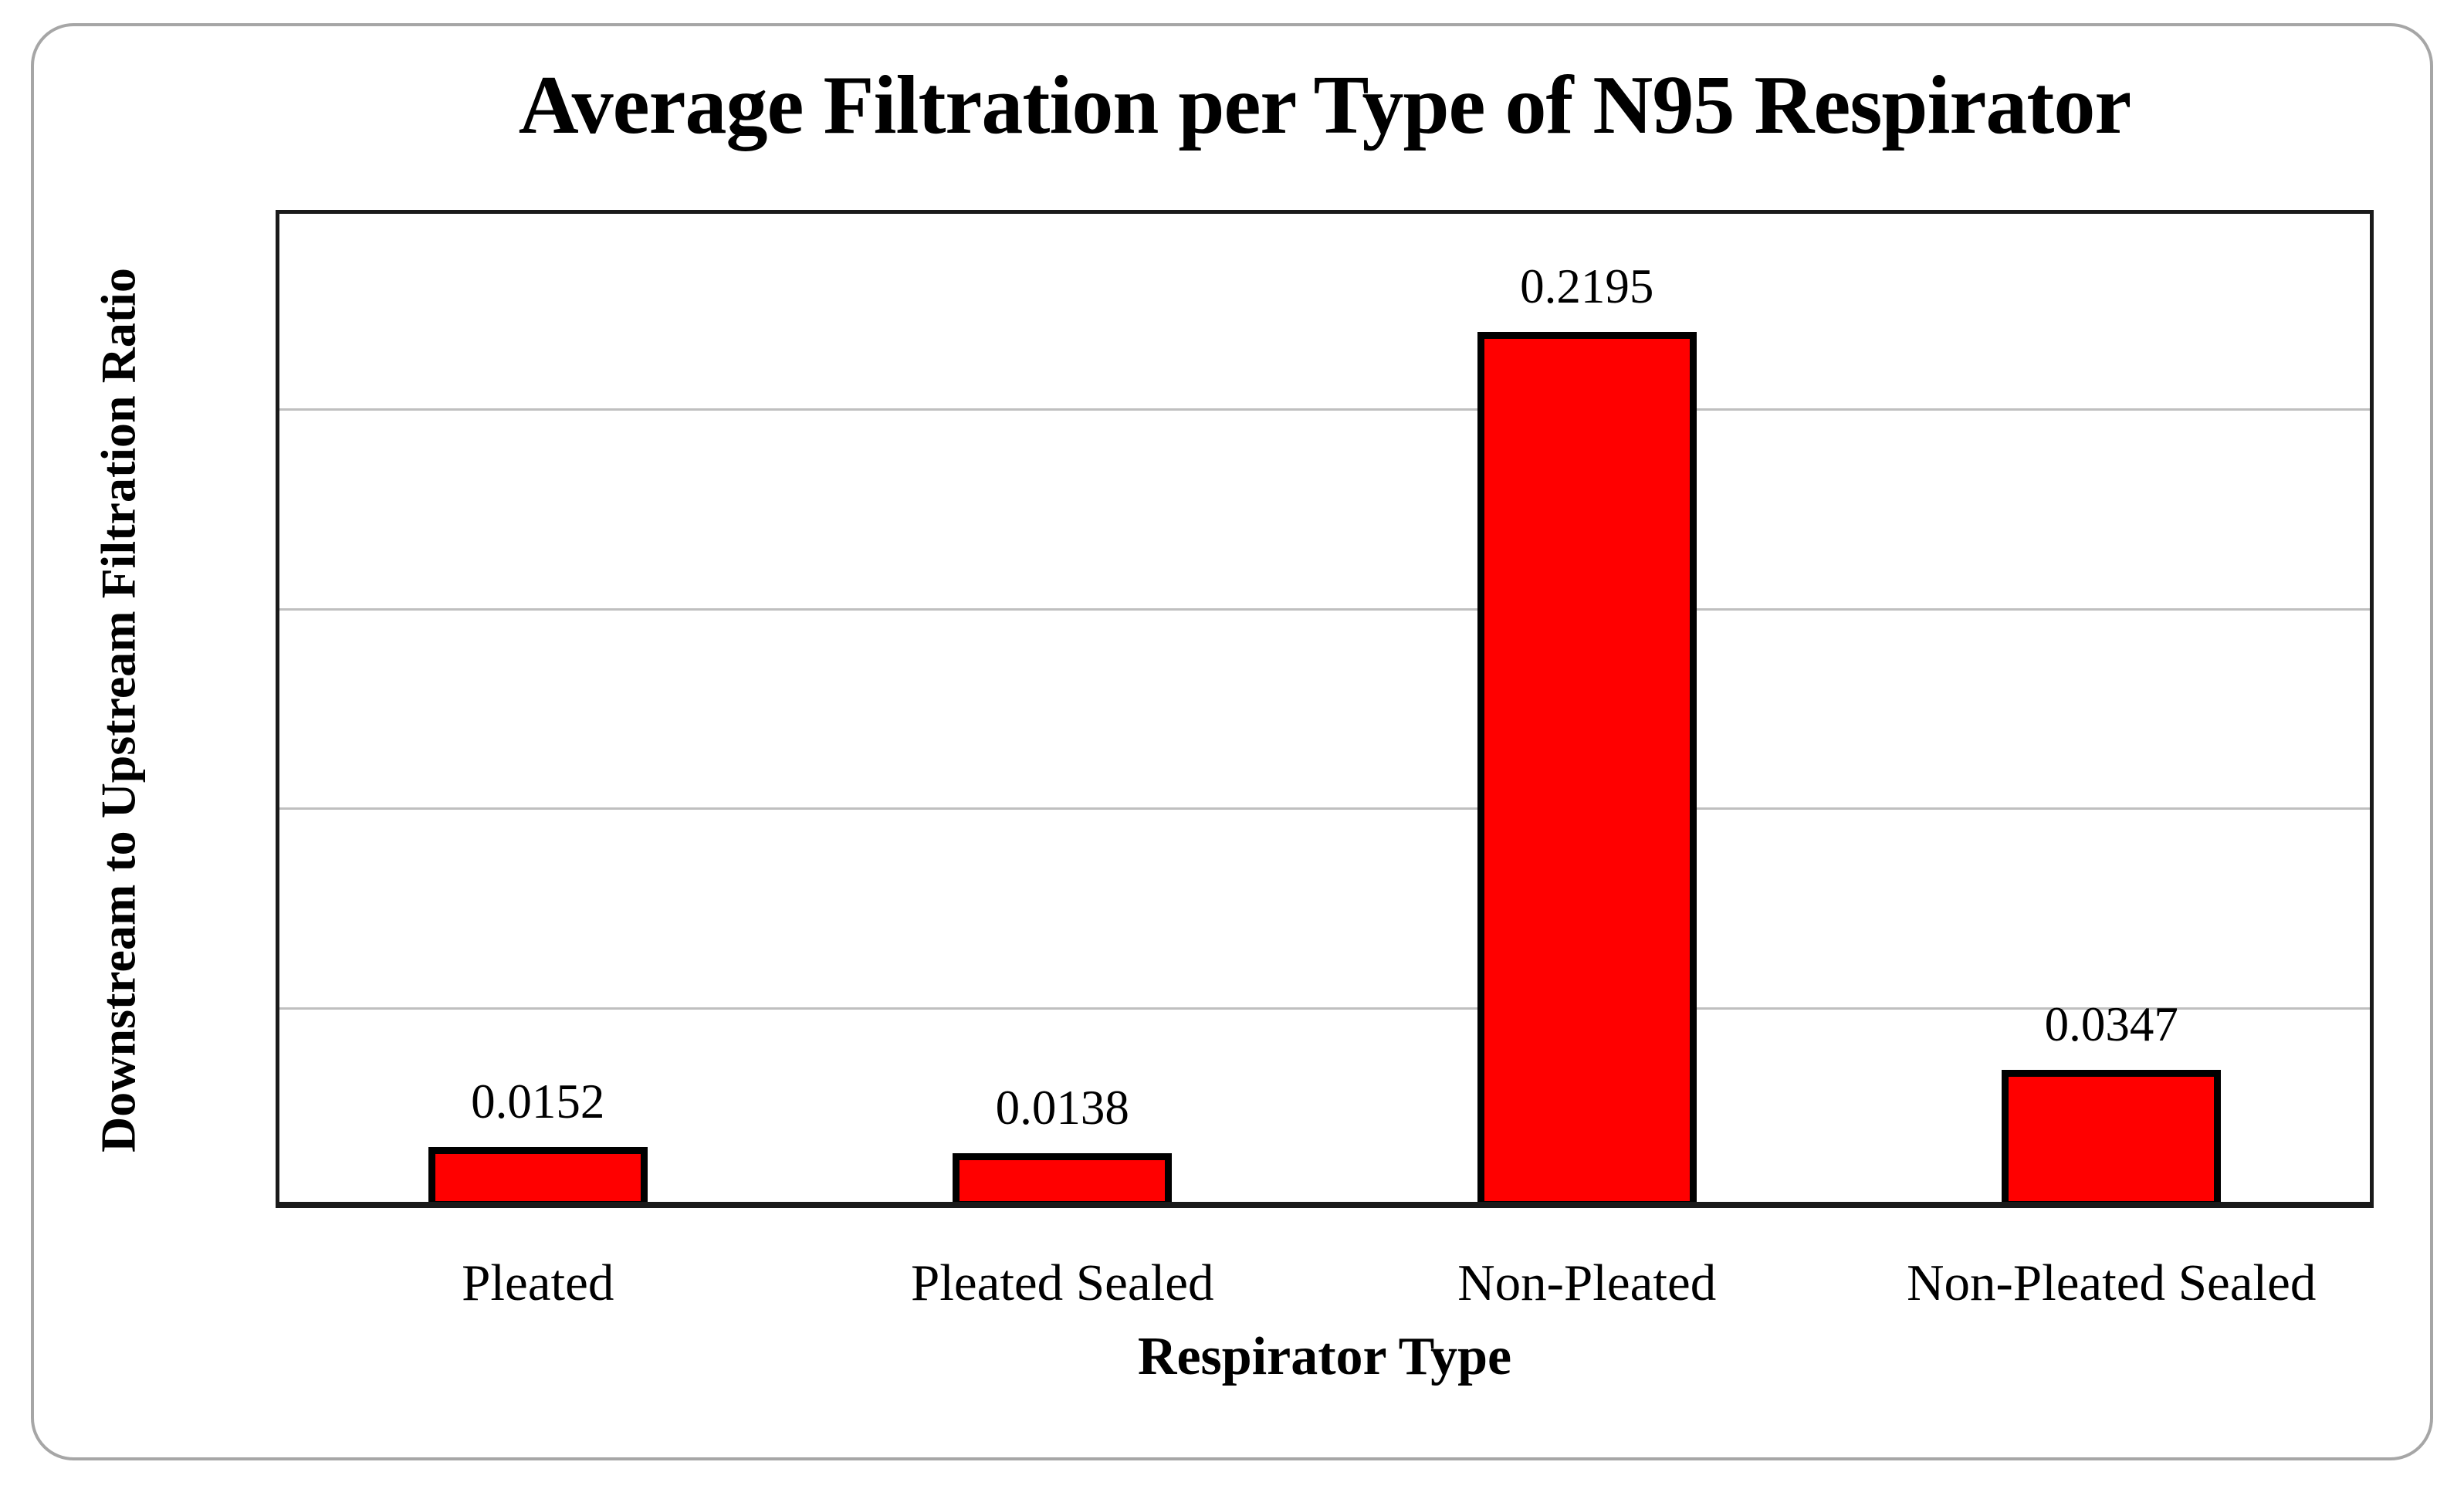 The width and height of the screenshot is (2464, 1489). I want to click on category-label: Non-Pleated Sealed, so click(2112, 1282).